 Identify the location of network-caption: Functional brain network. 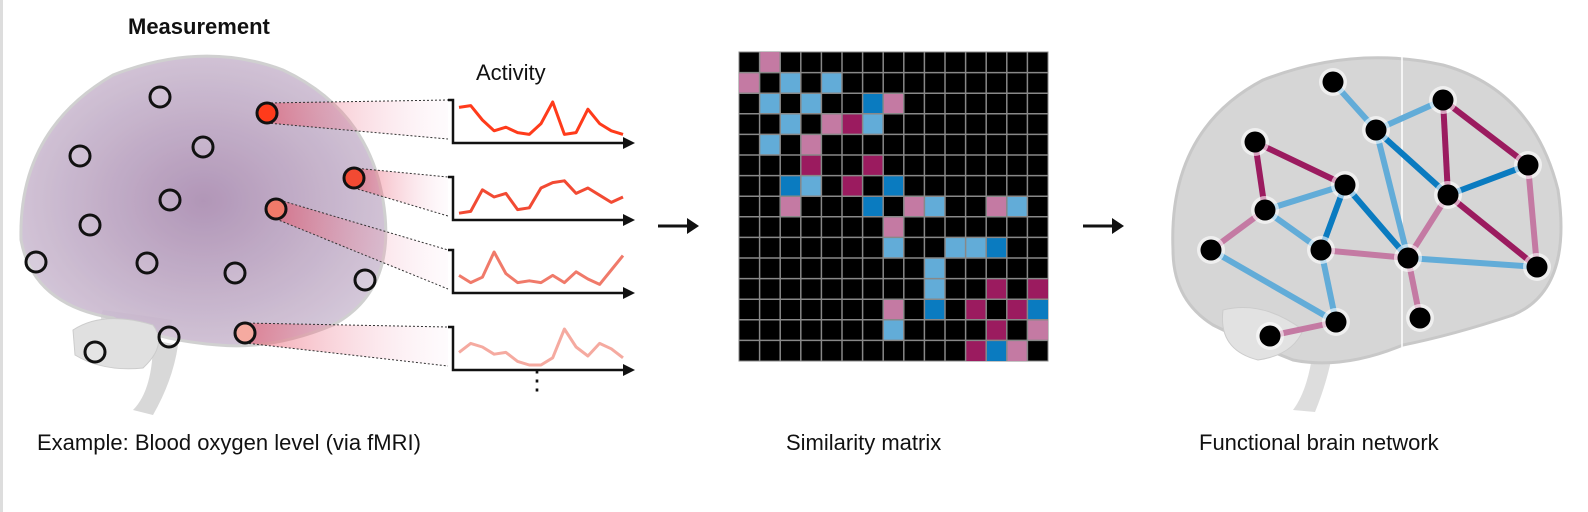
(1319, 442).